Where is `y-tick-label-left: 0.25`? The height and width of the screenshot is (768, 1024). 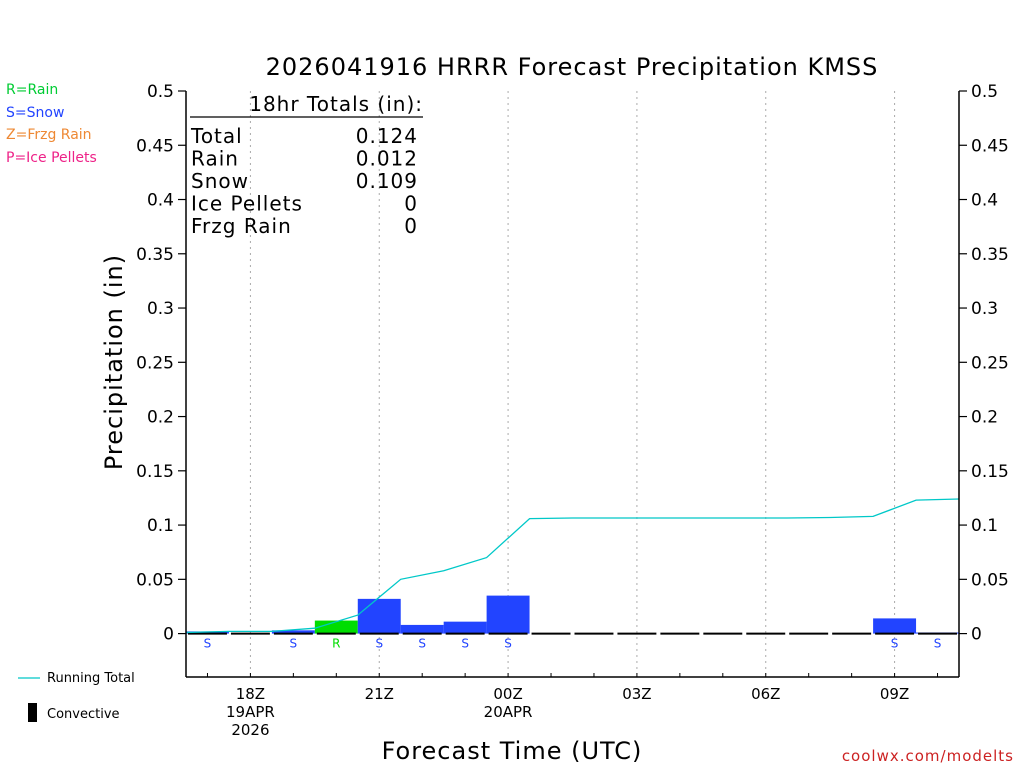
y-tick-label-left: 0.25 is located at coordinates (155, 363).